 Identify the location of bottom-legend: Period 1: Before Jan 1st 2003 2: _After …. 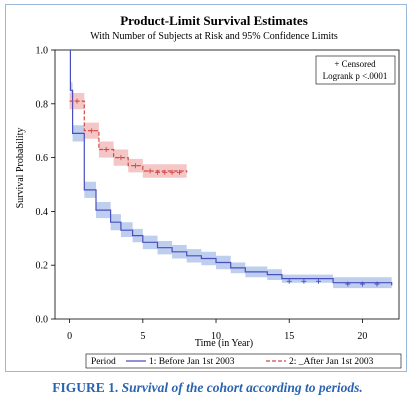
(243, 361).